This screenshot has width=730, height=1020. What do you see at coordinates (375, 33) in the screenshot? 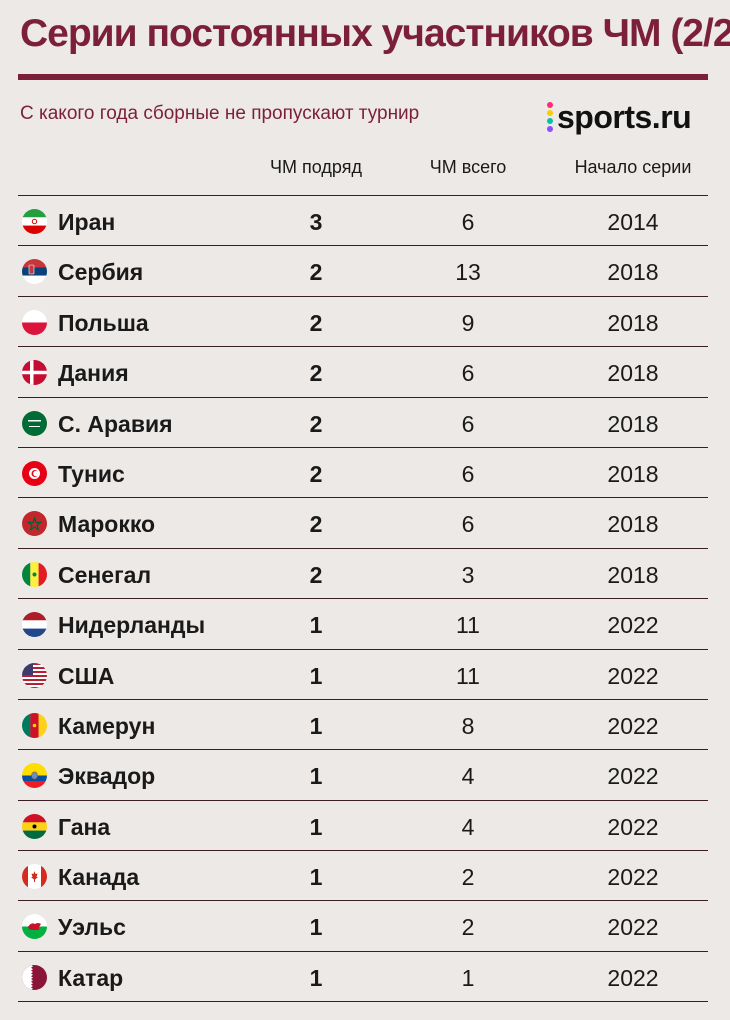
I see `page-title: Серии постоянных участников ЧМ (2/2)` at bounding box center [375, 33].